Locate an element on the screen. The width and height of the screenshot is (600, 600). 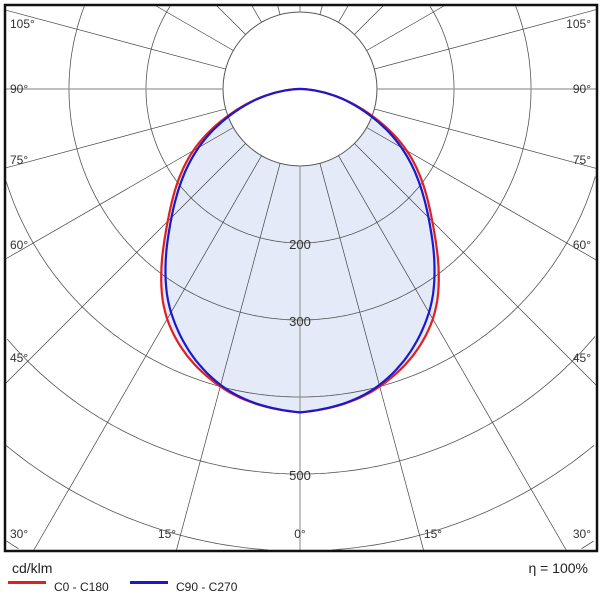
ring-label: 500 is located at coordinates (300, 475).